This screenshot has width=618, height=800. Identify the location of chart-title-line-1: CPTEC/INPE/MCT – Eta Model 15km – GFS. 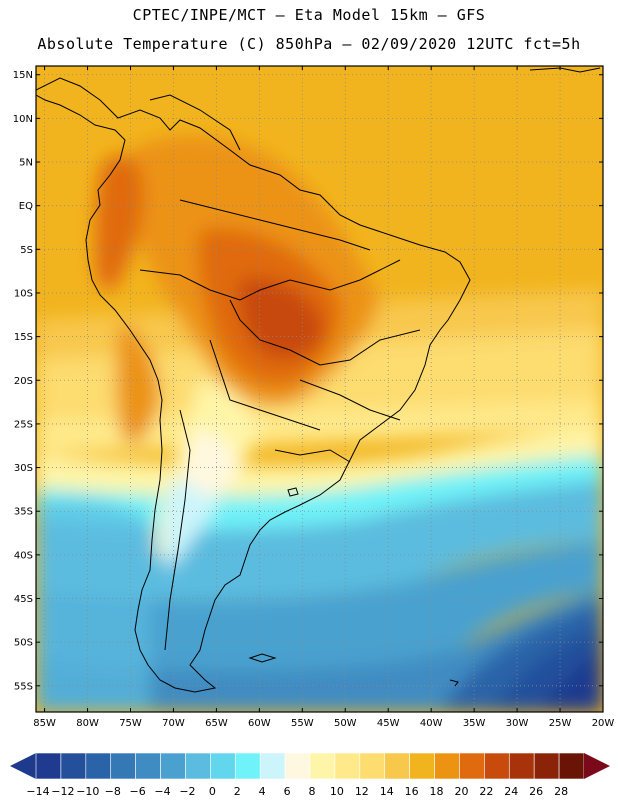
(309, 15).